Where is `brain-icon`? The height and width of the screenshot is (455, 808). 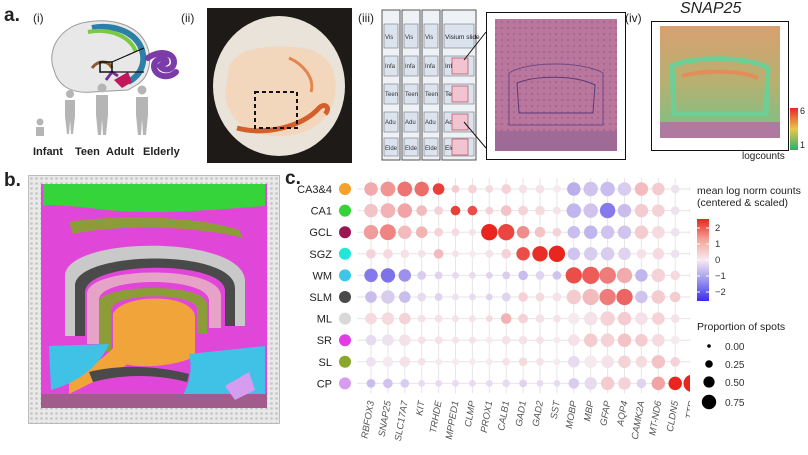 brain-icon is located at coordinates (101, 56).